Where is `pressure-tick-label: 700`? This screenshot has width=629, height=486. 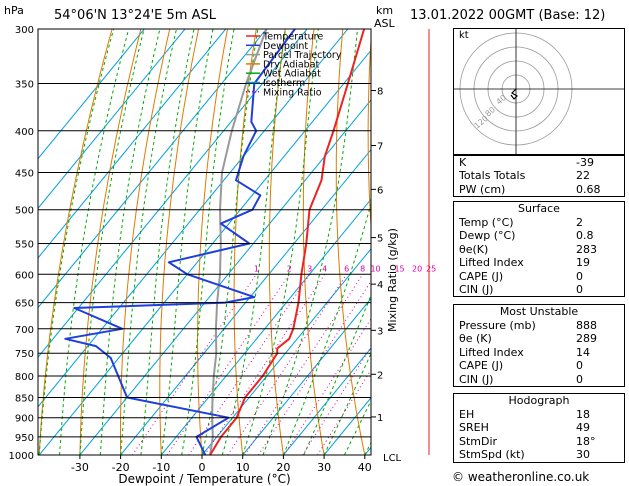 pressure-tick-label: 700 is located at coordinates (24, 330).